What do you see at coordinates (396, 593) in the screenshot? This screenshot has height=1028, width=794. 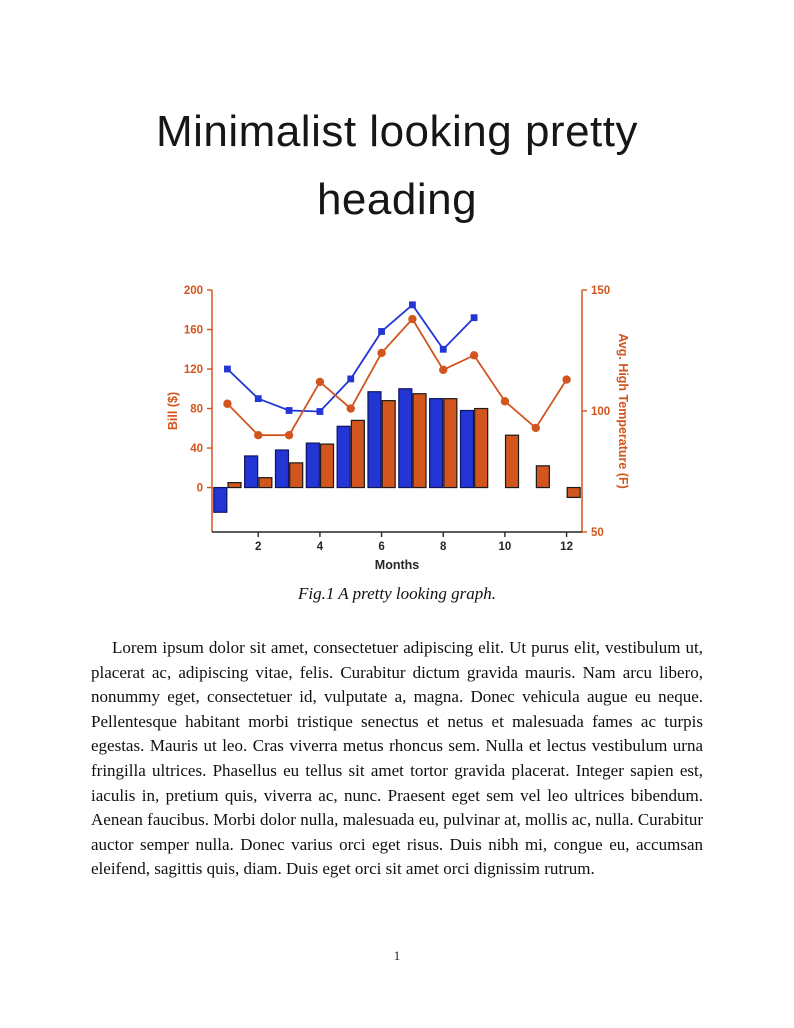 I see `figure-caption: Fig.1 A pretty looking graph.` at bounding box center [396, 593].